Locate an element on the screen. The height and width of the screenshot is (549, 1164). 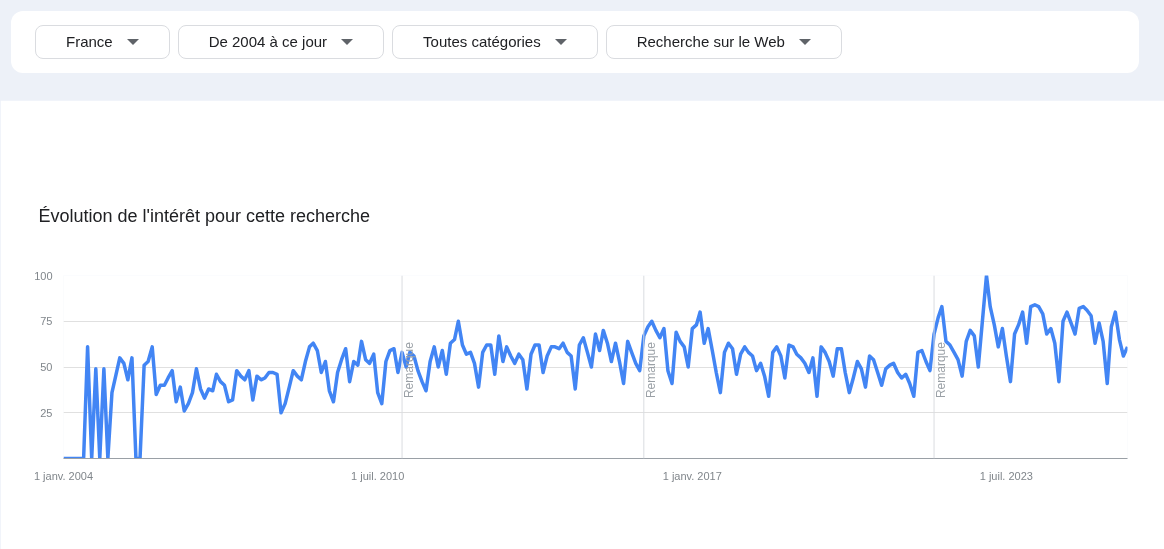
x-tick-label: 1 juil. 2023 is located at coordinates (1006, 475).